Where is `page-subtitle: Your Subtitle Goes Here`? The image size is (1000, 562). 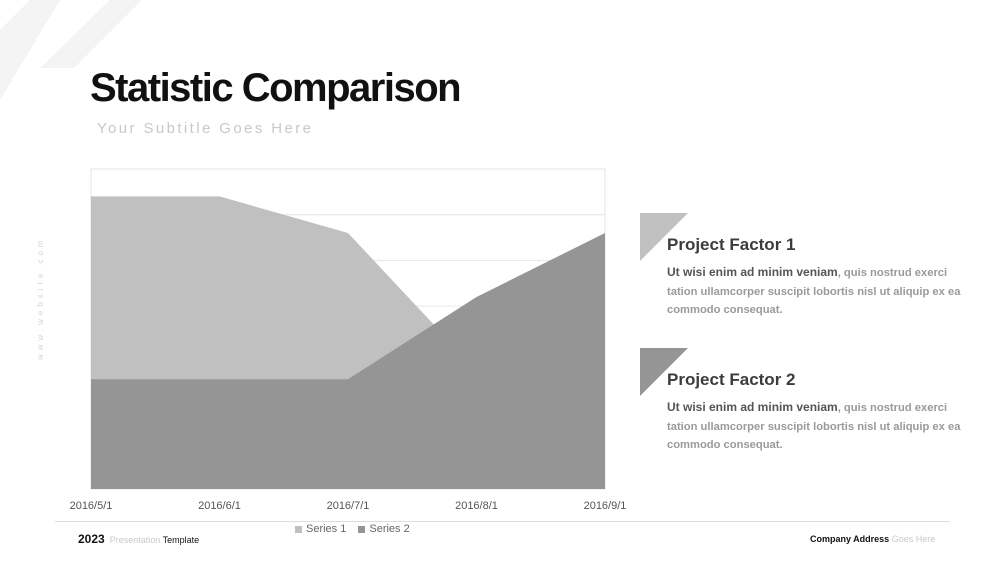
page-subtitle: Your Subtitle Goes Here is located at coordinates (205, 128).